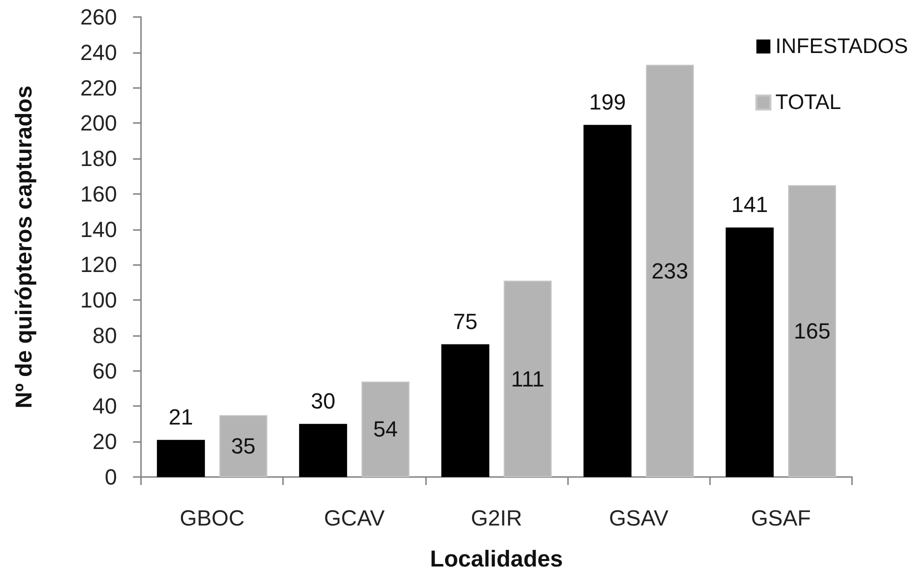  I want to click on legend-label: INFESTADOS, so click(841, 46).